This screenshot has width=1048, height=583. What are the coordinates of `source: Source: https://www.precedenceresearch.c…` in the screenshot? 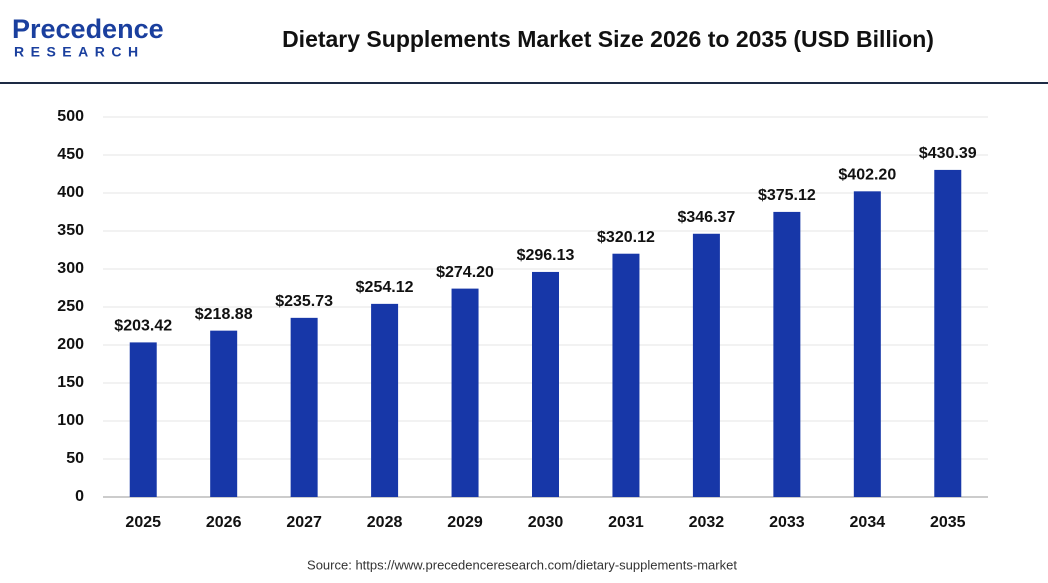 It's located at (522, 564).